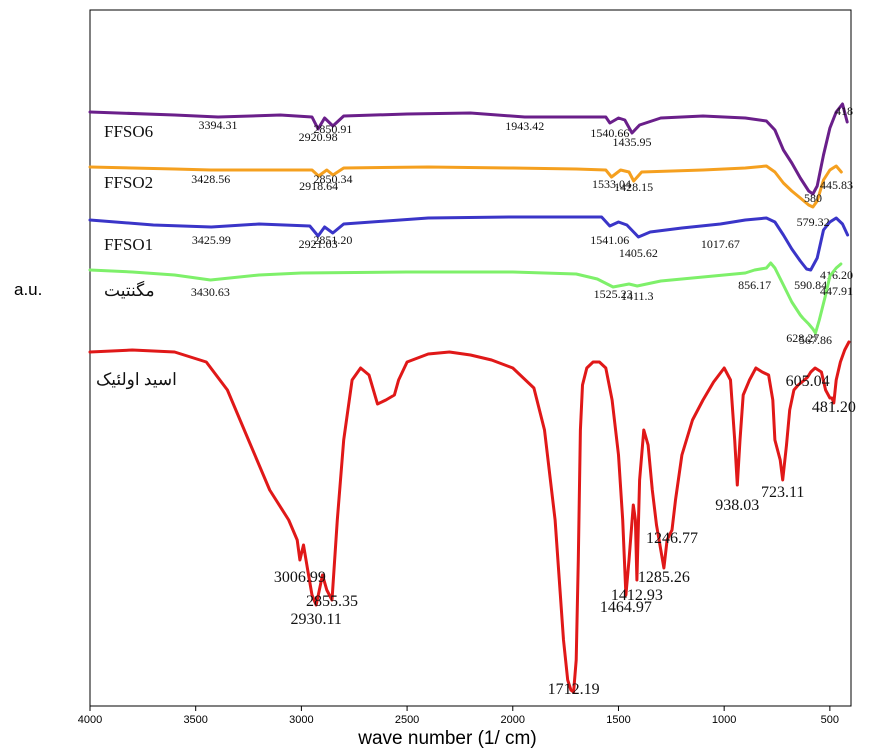 The height and width of the screenshot is (755, 895). I want to click on peak-label: 605.04, so click(808, 381).